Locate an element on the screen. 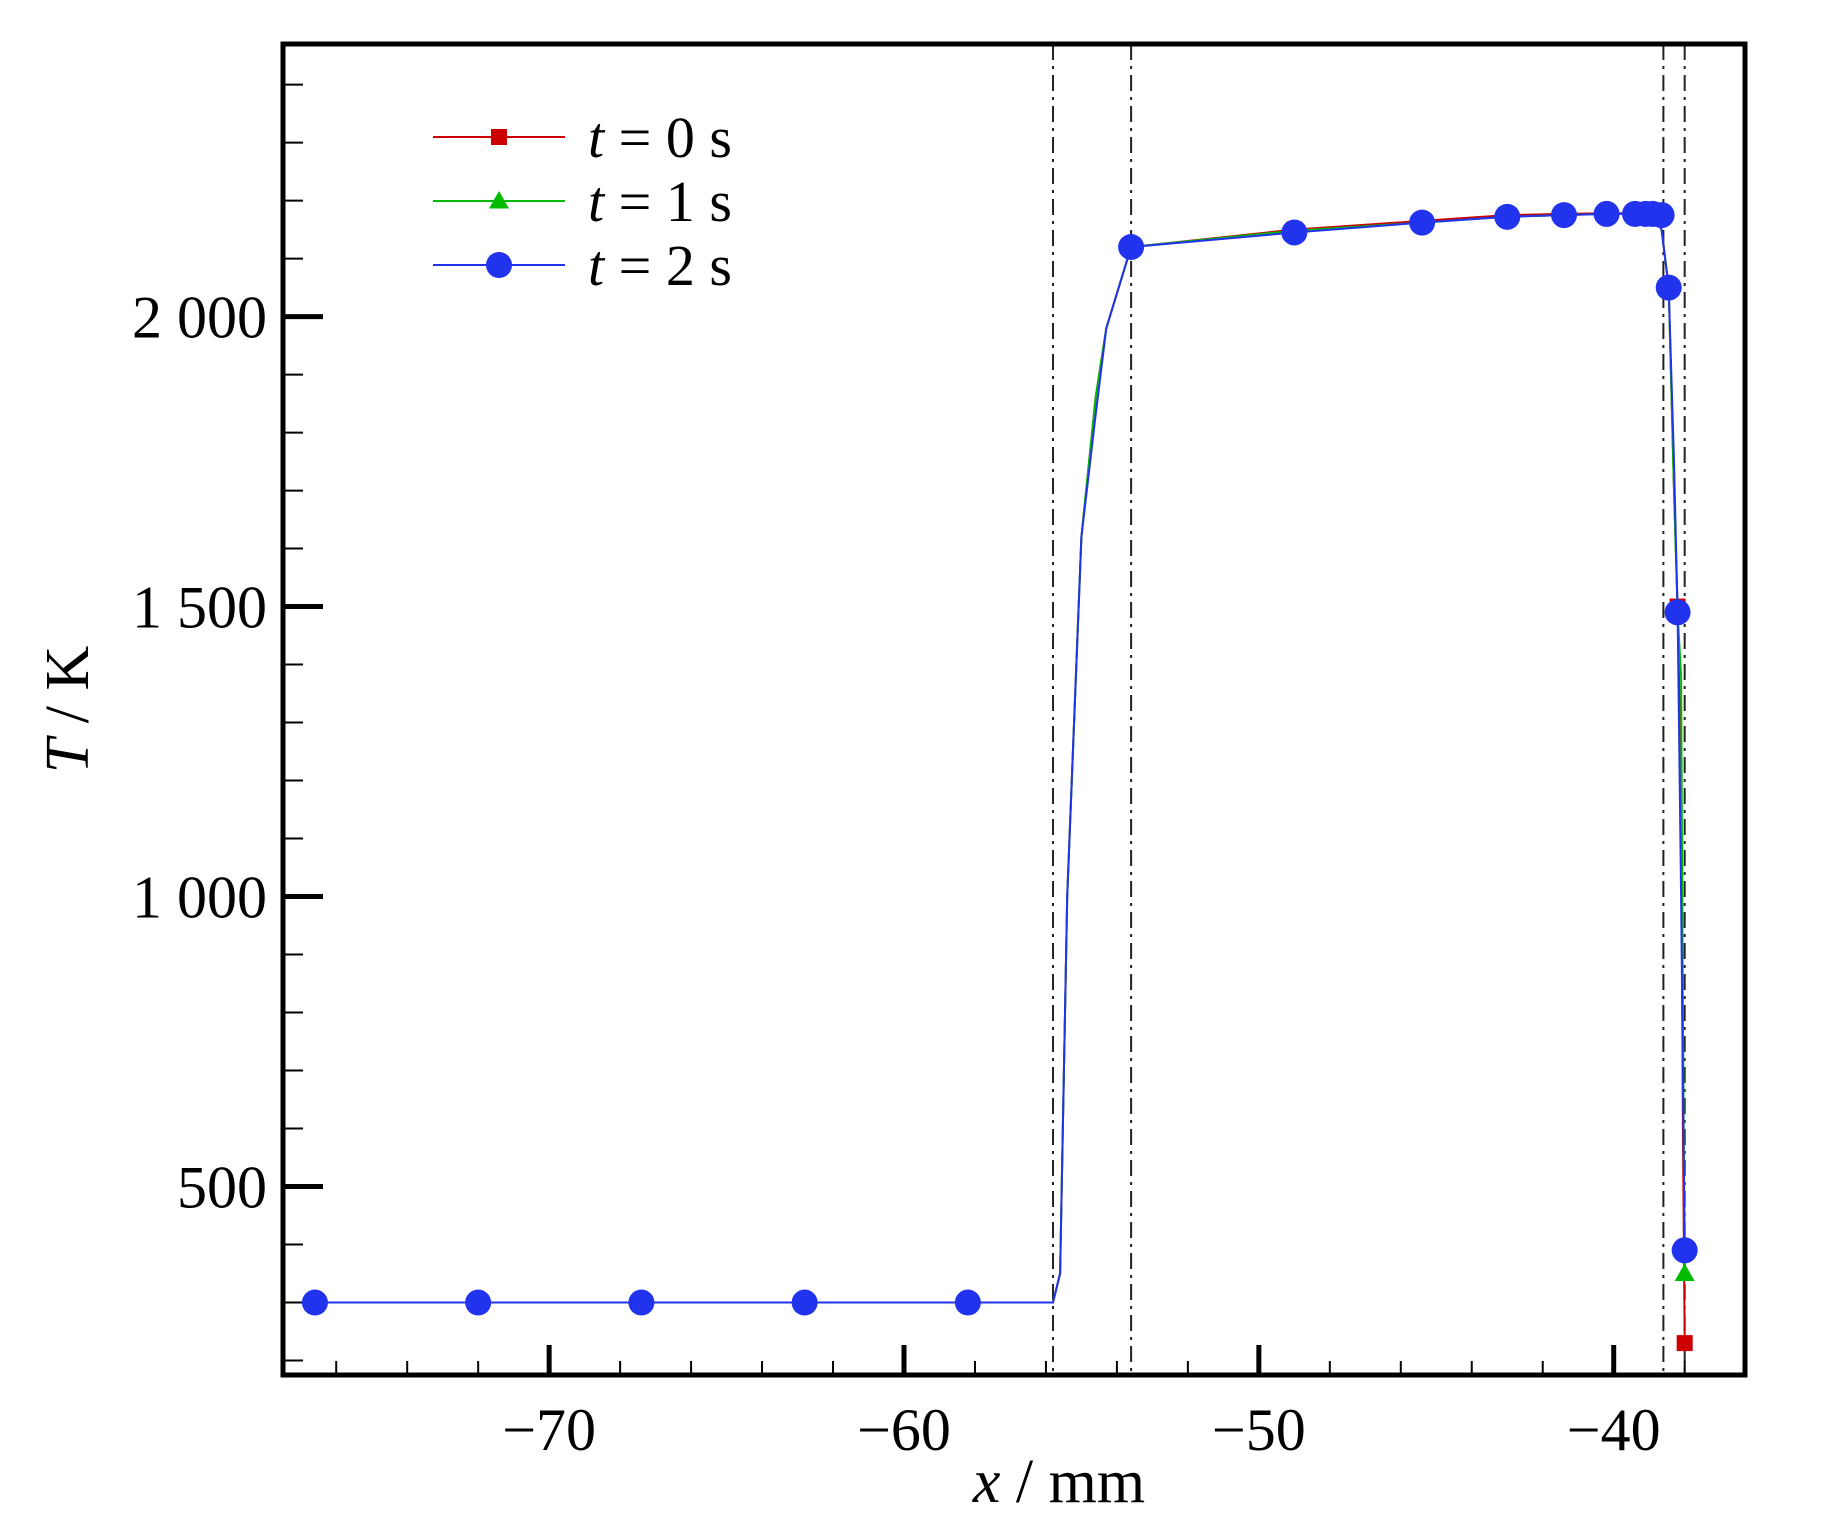  y-axis-title: T / K is located at coordinates (68, 710).